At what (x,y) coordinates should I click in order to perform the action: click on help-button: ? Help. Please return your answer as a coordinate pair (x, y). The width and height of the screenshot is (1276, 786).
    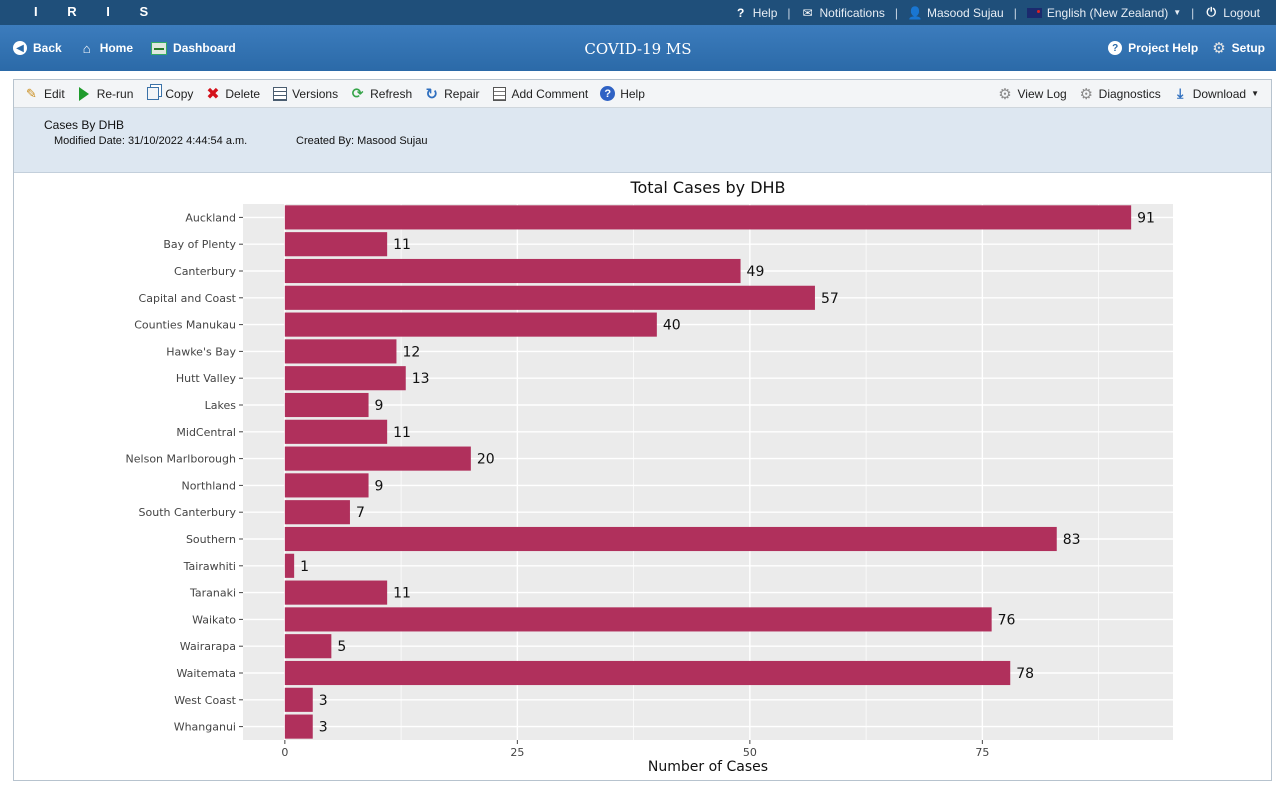
    Looking at the image, I should click on (622, 94).